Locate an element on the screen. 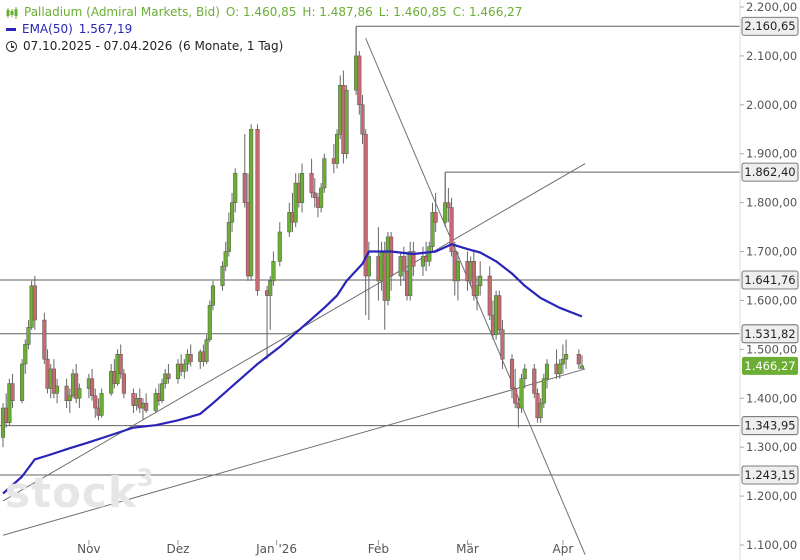 The height and width of the screenshot is (560, 800). level-label: 1.343,95 is located at coordinates (769, 426).